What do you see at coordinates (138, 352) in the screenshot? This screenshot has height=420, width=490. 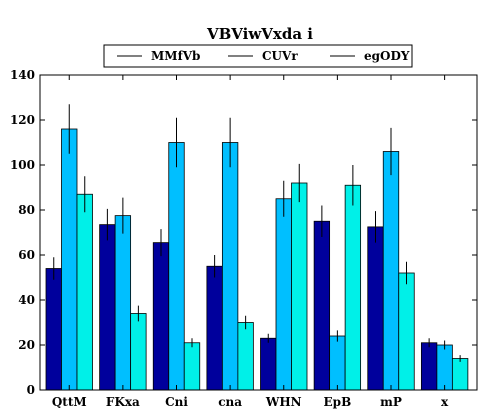 I see `bar-egODY-FKxa` at bounding box center [138, 352].